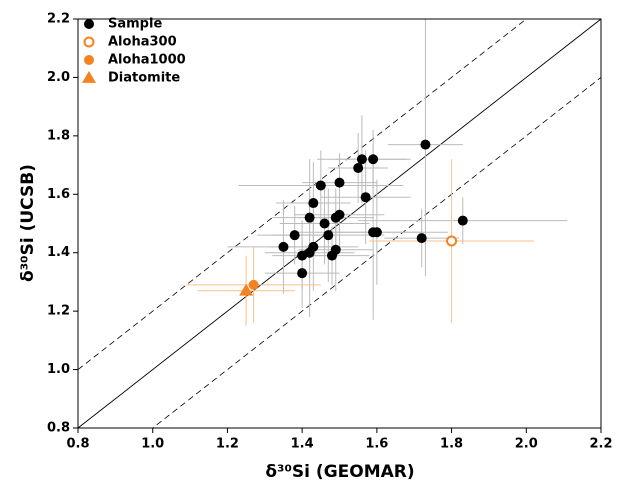 This screenshot has height=487, width=617. Describe the element at coordinates (58, 77) in the screenshot. I see `y-tick-label: 2.0` at that location.